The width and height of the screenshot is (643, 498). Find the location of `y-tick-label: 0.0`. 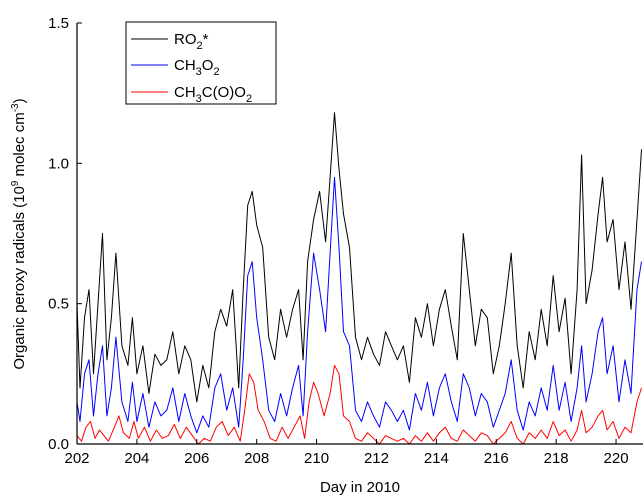

y-tick-label: 0.0 is located at coordinates (58, 444).